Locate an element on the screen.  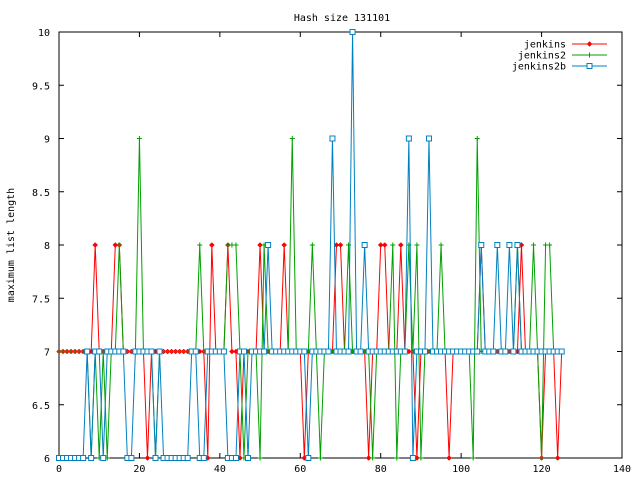
x-tick-label: 40 is located at coordinates (220, 469).